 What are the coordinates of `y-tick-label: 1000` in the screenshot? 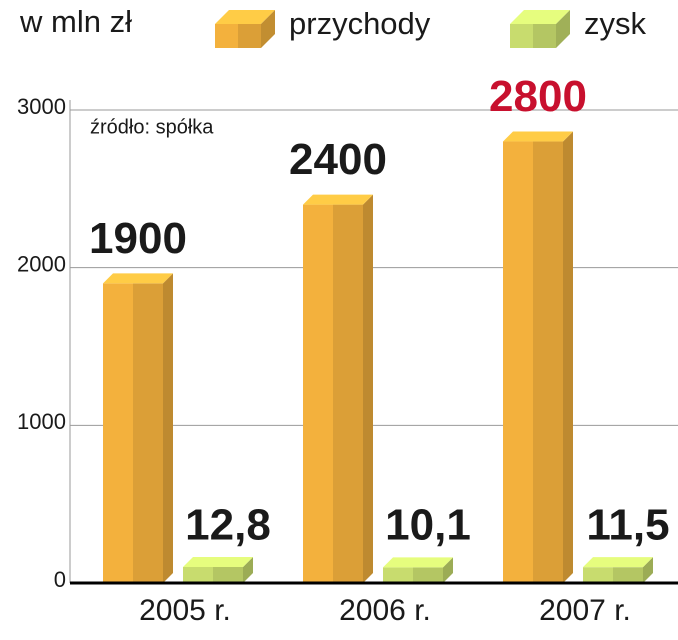 It's located at (41, 421).